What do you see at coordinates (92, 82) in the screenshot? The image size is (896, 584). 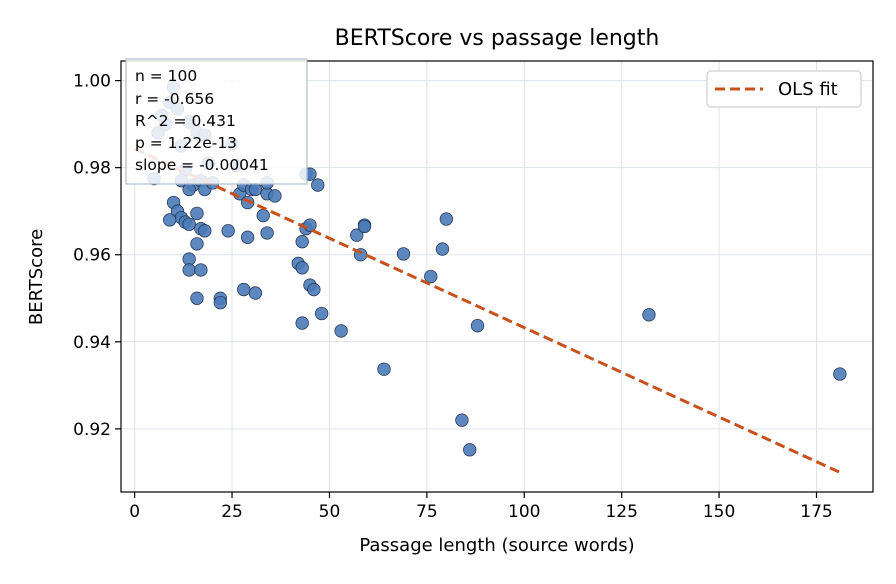 I see `y-tick-label: 1.00` at bounding box center [92, 82].